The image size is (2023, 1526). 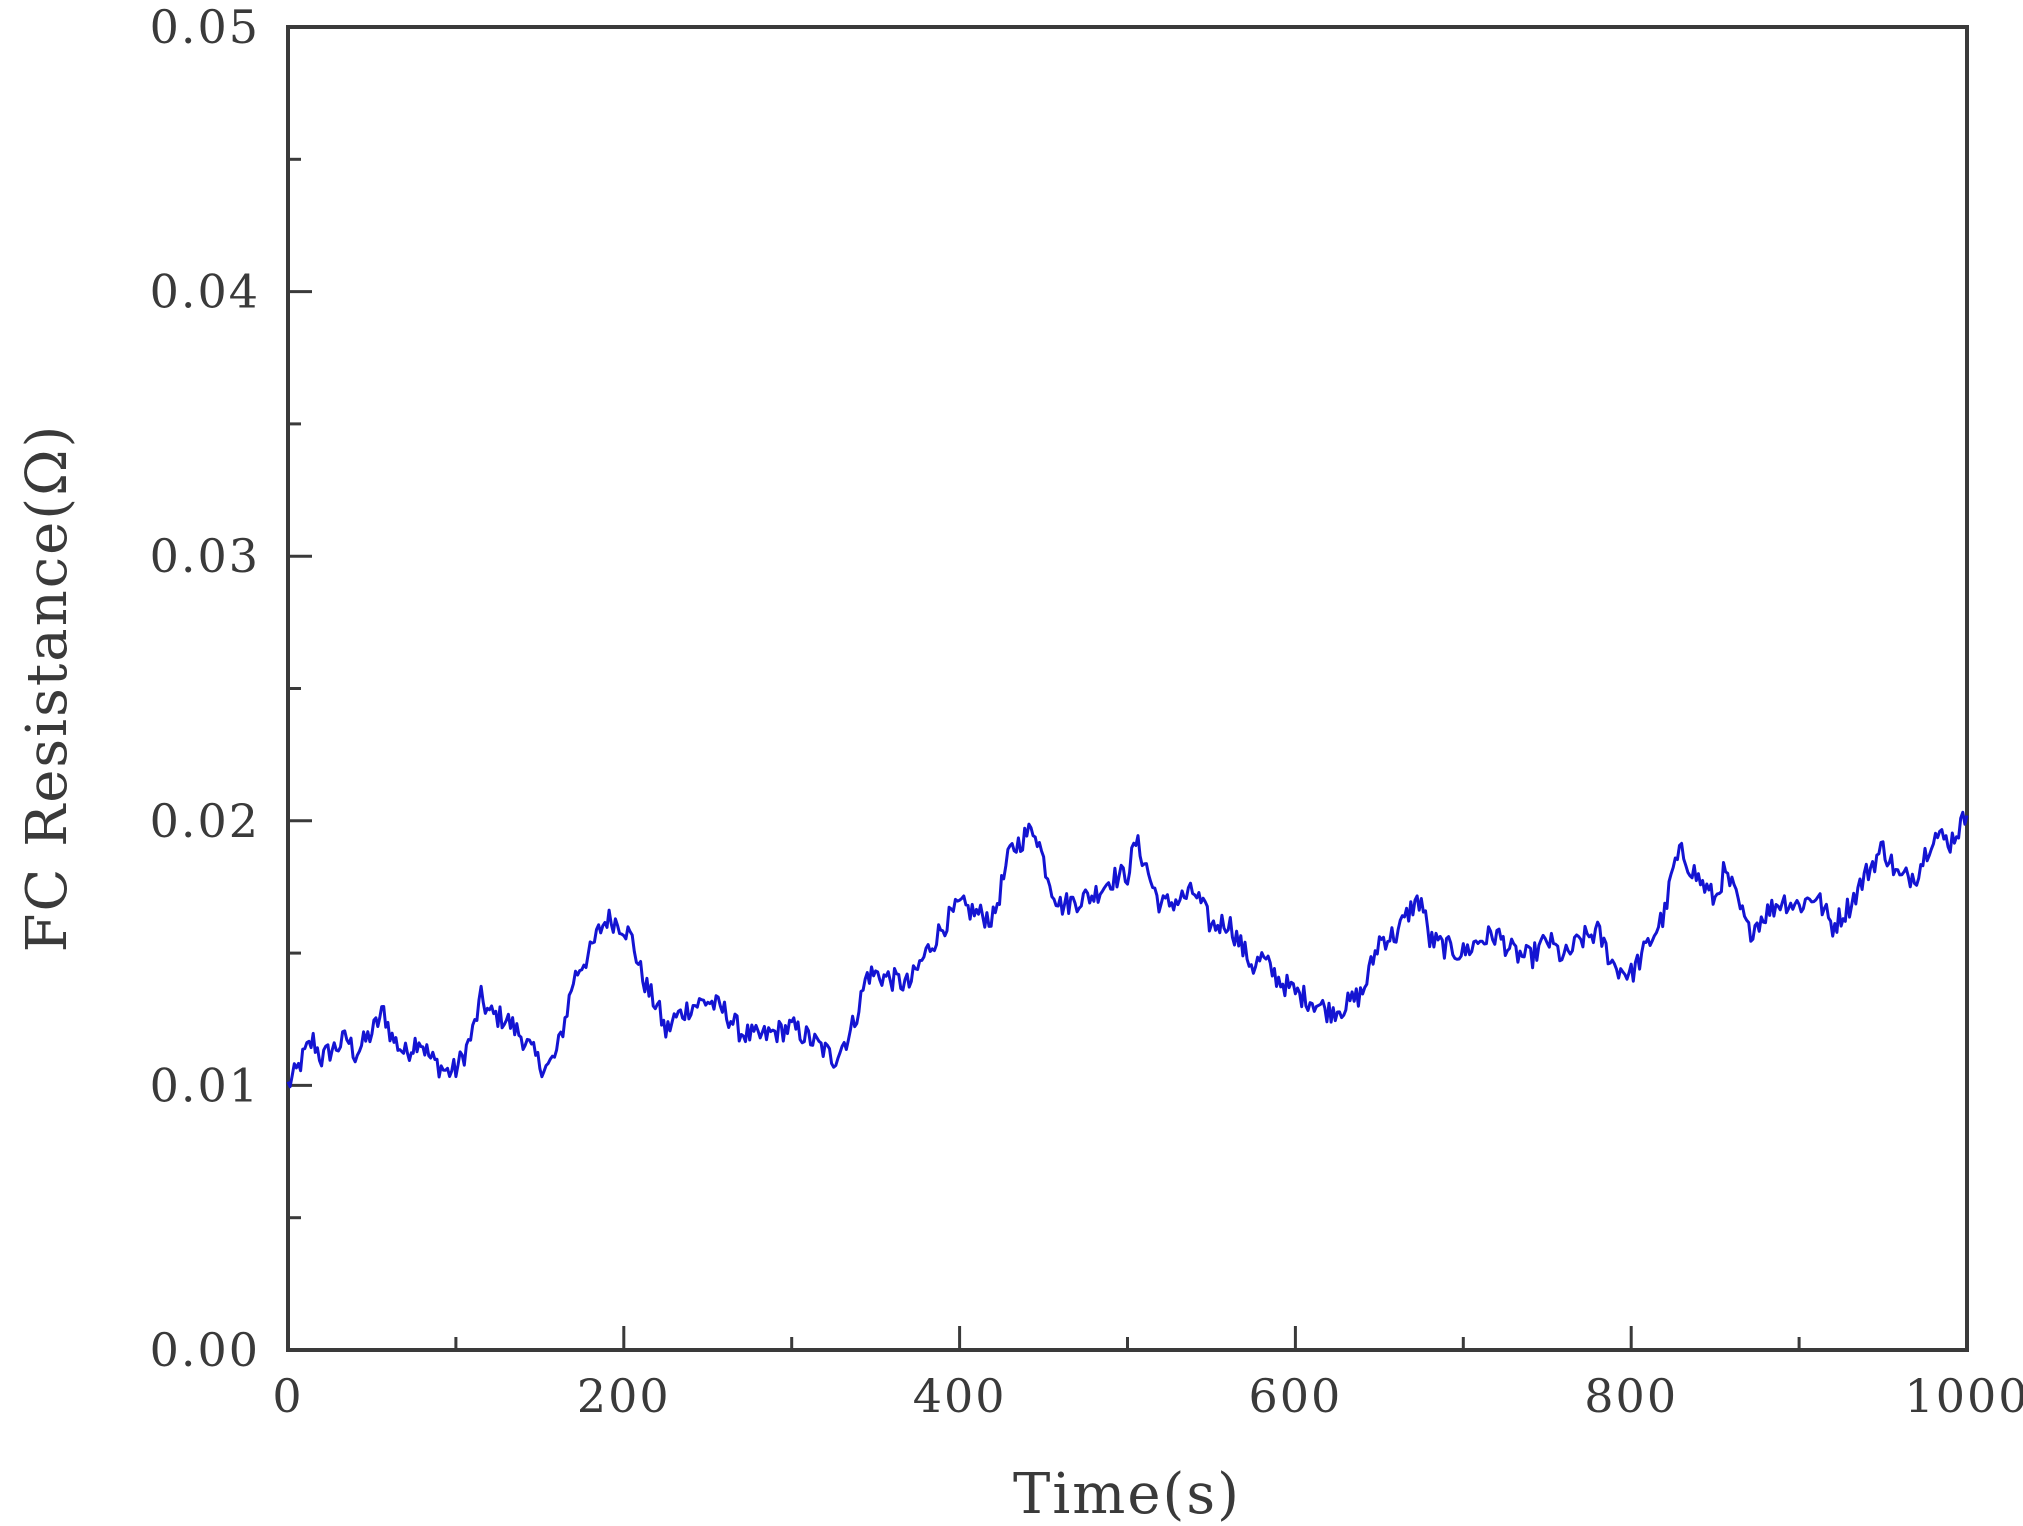 What do you see at coordinates (205, 821) in the screenshot?
I see `y-tick-label: 0.02` at bounding box center [205, 821].